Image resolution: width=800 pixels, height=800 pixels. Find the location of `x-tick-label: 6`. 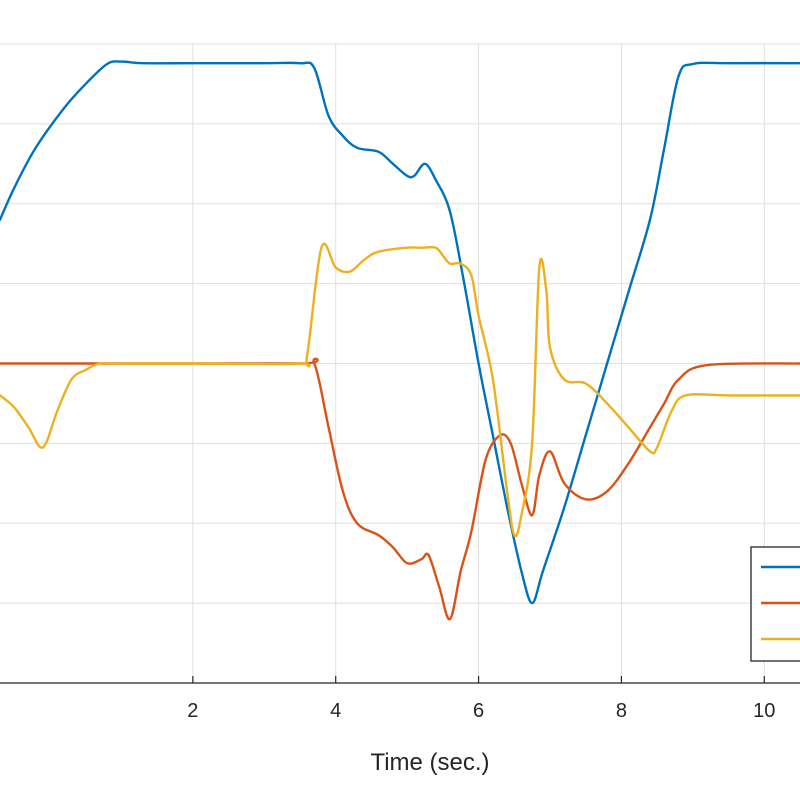

x-tick-label: 6 is located at coordinates (478, 711).